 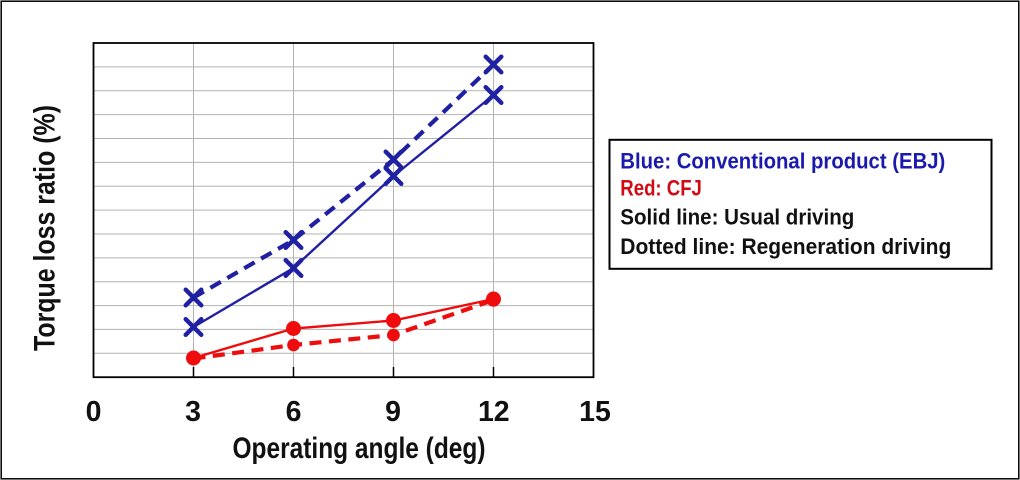 I want to click on svg-text: 9, so click(x=393, y=412).